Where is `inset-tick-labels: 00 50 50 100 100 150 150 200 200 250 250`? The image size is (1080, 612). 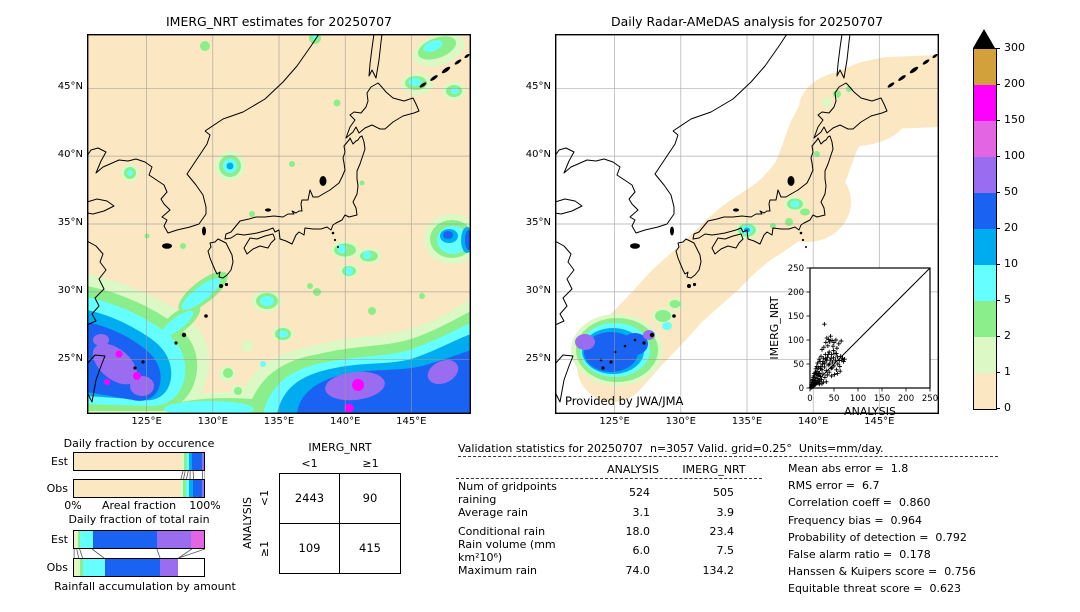 inset-tick-labels: 00 50 50 100 100 150 150 200 200 250 250 is located at coordinates (863, 334).